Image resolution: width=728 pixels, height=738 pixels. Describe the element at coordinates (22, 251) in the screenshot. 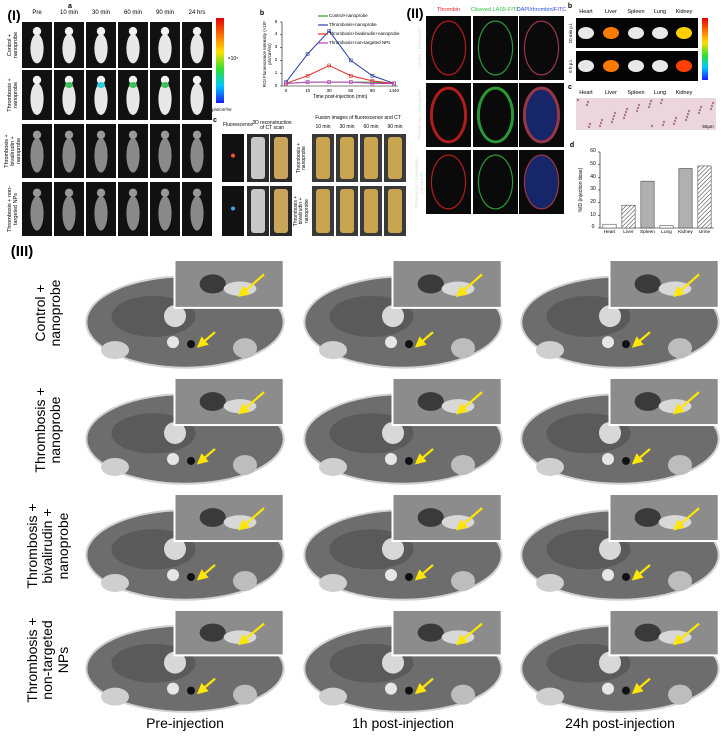

I see `panel-label: (III)` at that location.